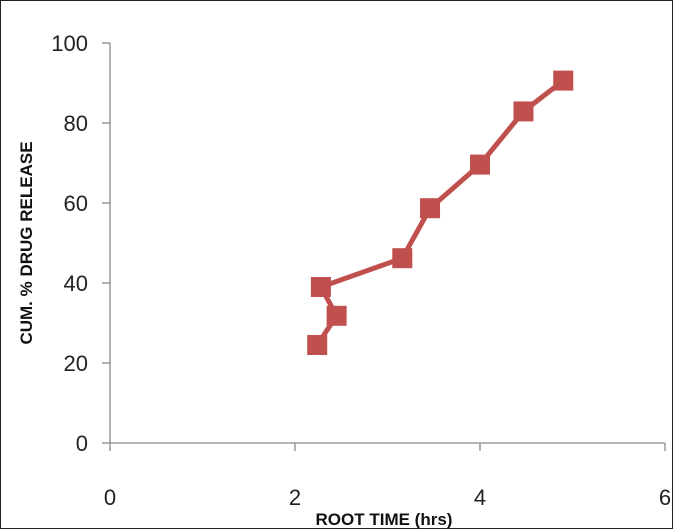  I want to click on y-ticks: 0 20 40 60 80 100, so click(80, 243).